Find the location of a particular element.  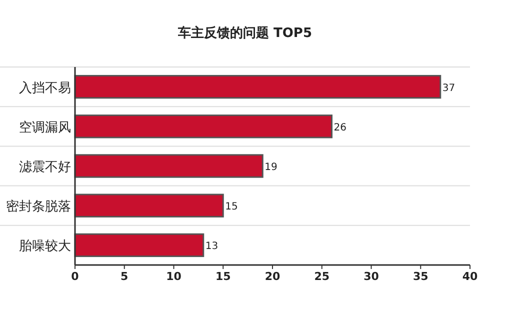

x-tick-label: 5 is located at coordinates (124, 276).